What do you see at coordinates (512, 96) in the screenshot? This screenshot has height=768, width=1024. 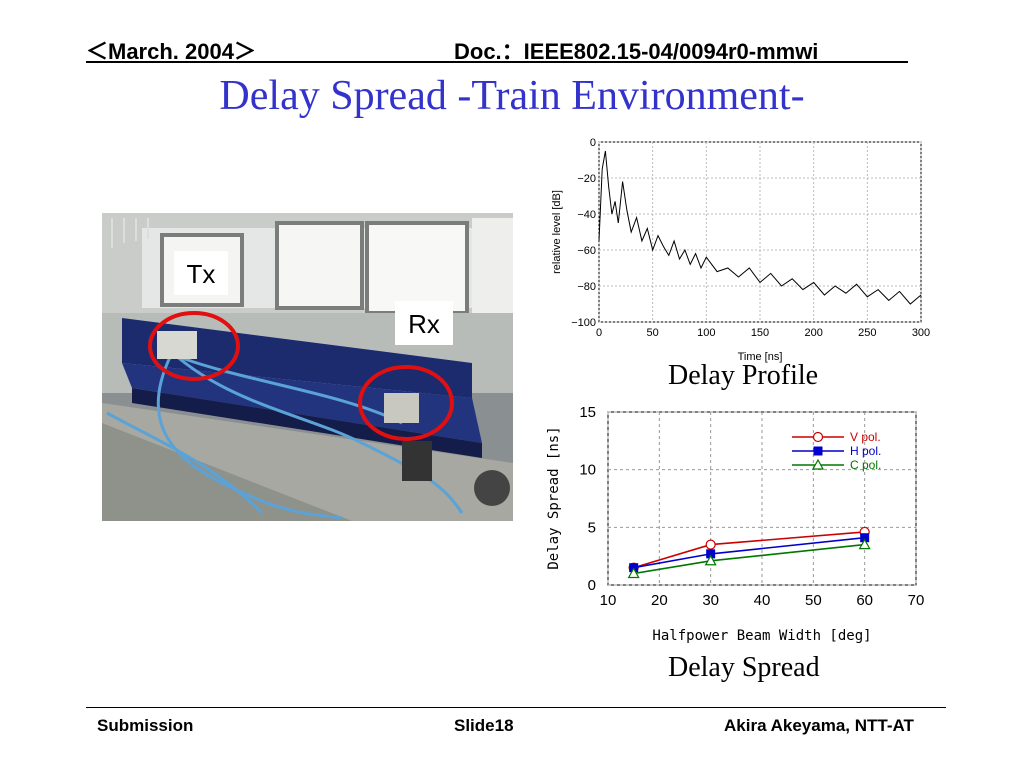 I see `slide-title: Delay Spread -Train Environment-` at bounding box center [512, 96].